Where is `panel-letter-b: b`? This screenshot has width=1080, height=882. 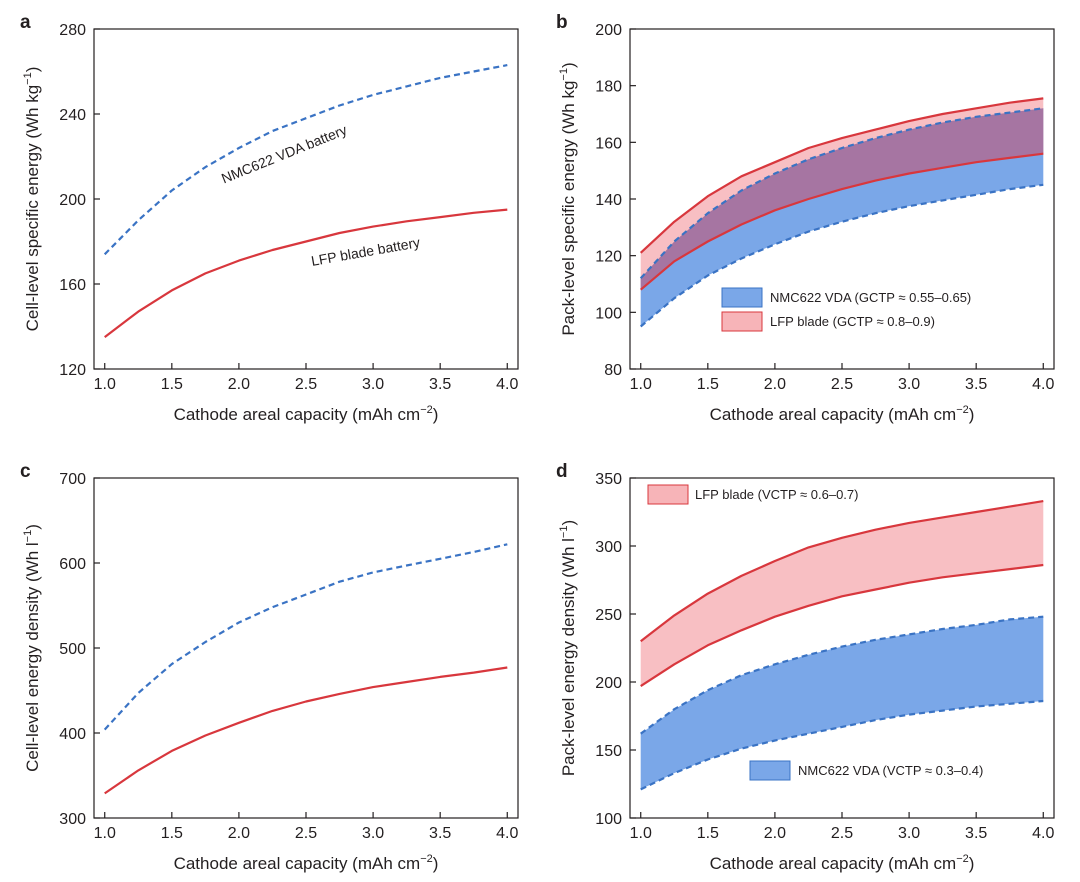 panel-letter-b: b is located at coordinates (562, 22).